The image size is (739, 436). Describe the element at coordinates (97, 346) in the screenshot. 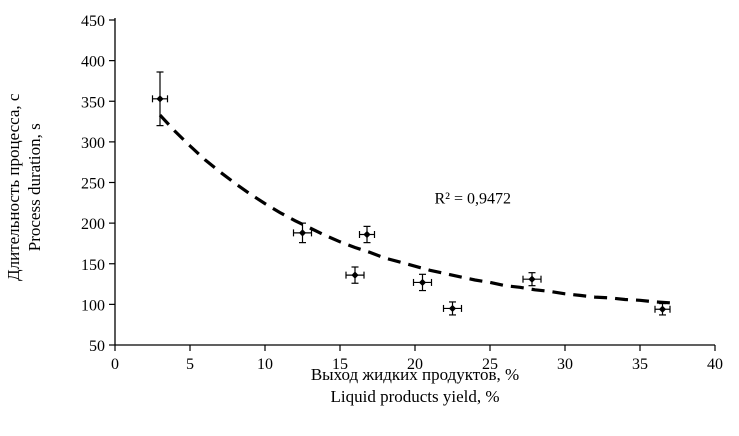

I see `y-tick-label: 50` at that location.